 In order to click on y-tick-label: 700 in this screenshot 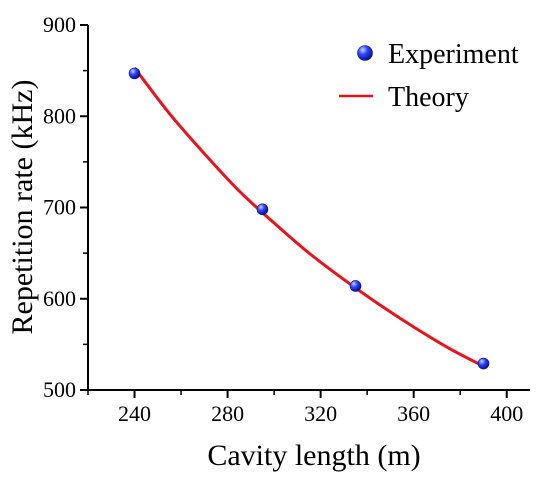, I will do `click(59, 207)`.